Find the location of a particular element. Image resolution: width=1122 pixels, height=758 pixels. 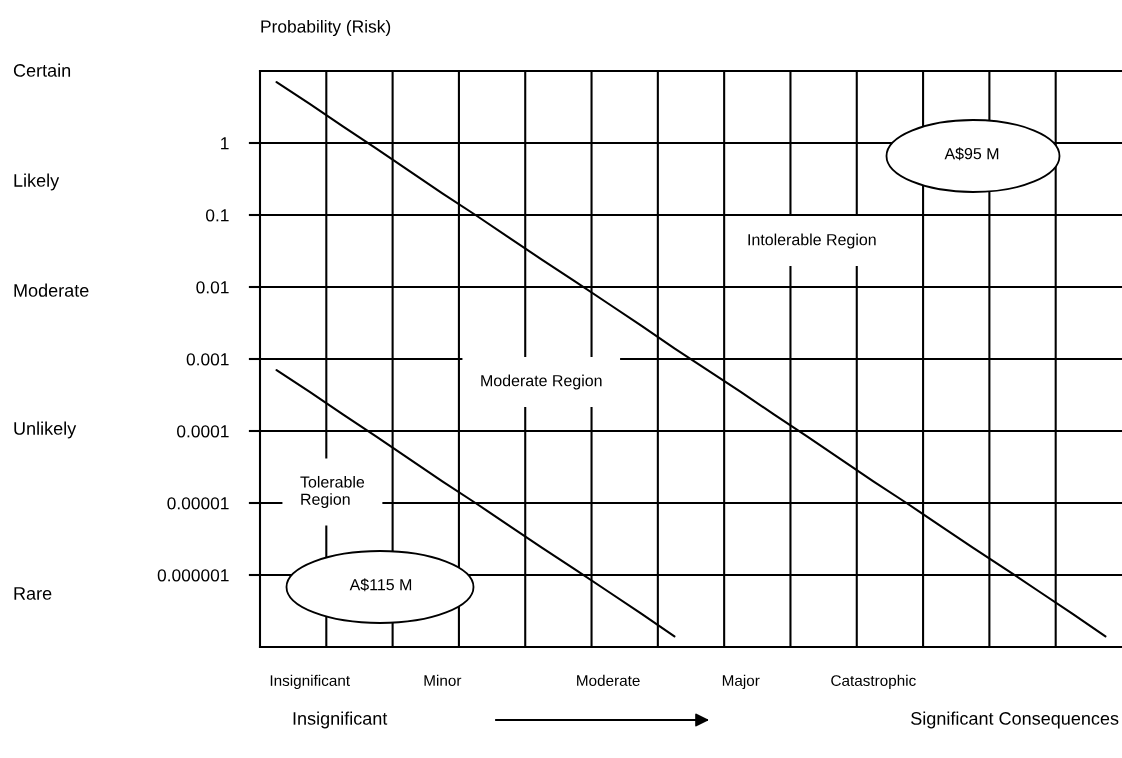

annotation: A$115 M is located at coordinates (380, 585).